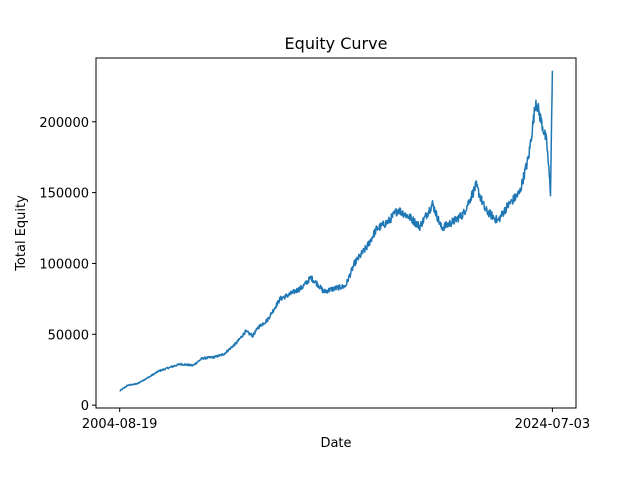 The width and height of the screenshot is (640, 480). What do you see at coordinates (553, 424) in the screenshot?
I see `x-tick-label: 2024-07-03` at bounding box center [553, 424].